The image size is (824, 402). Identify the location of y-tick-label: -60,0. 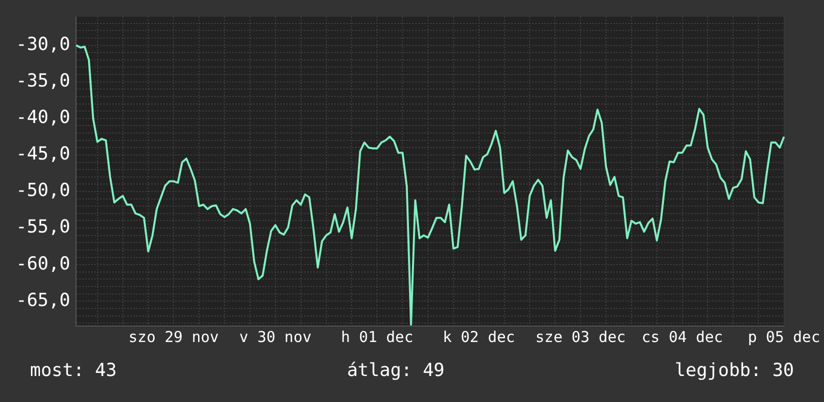
(43, 263).